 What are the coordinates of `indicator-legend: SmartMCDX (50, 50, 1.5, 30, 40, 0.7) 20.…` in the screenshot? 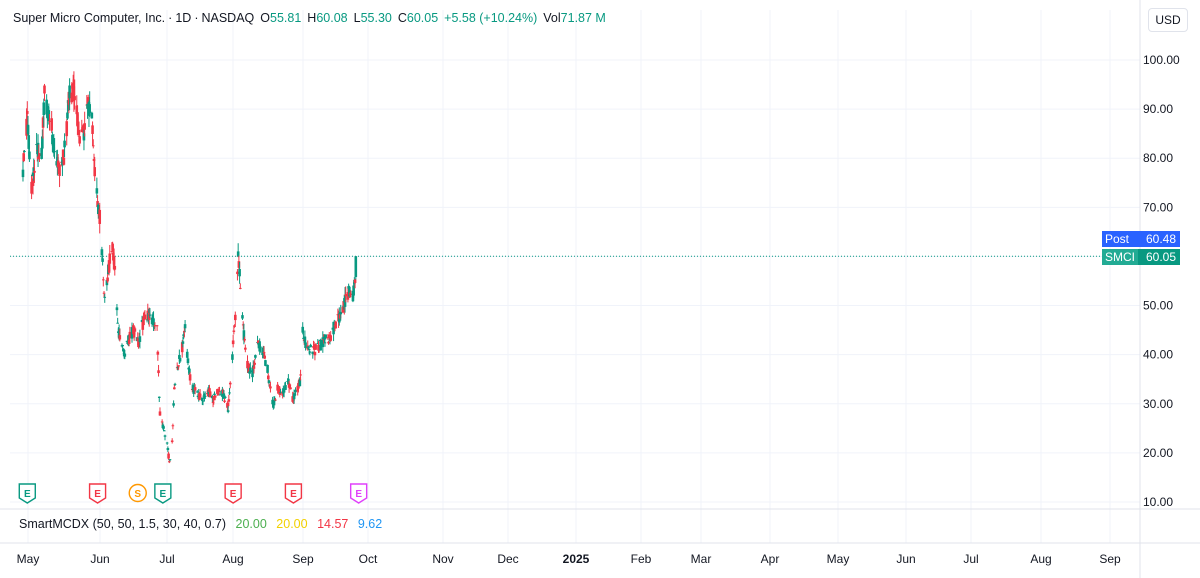 It's located at (203, 524).